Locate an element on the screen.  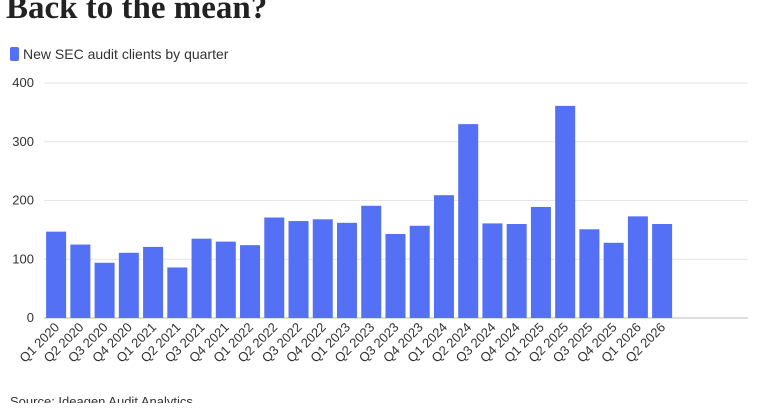
legend-swatch is located at coordinates (14, 54).